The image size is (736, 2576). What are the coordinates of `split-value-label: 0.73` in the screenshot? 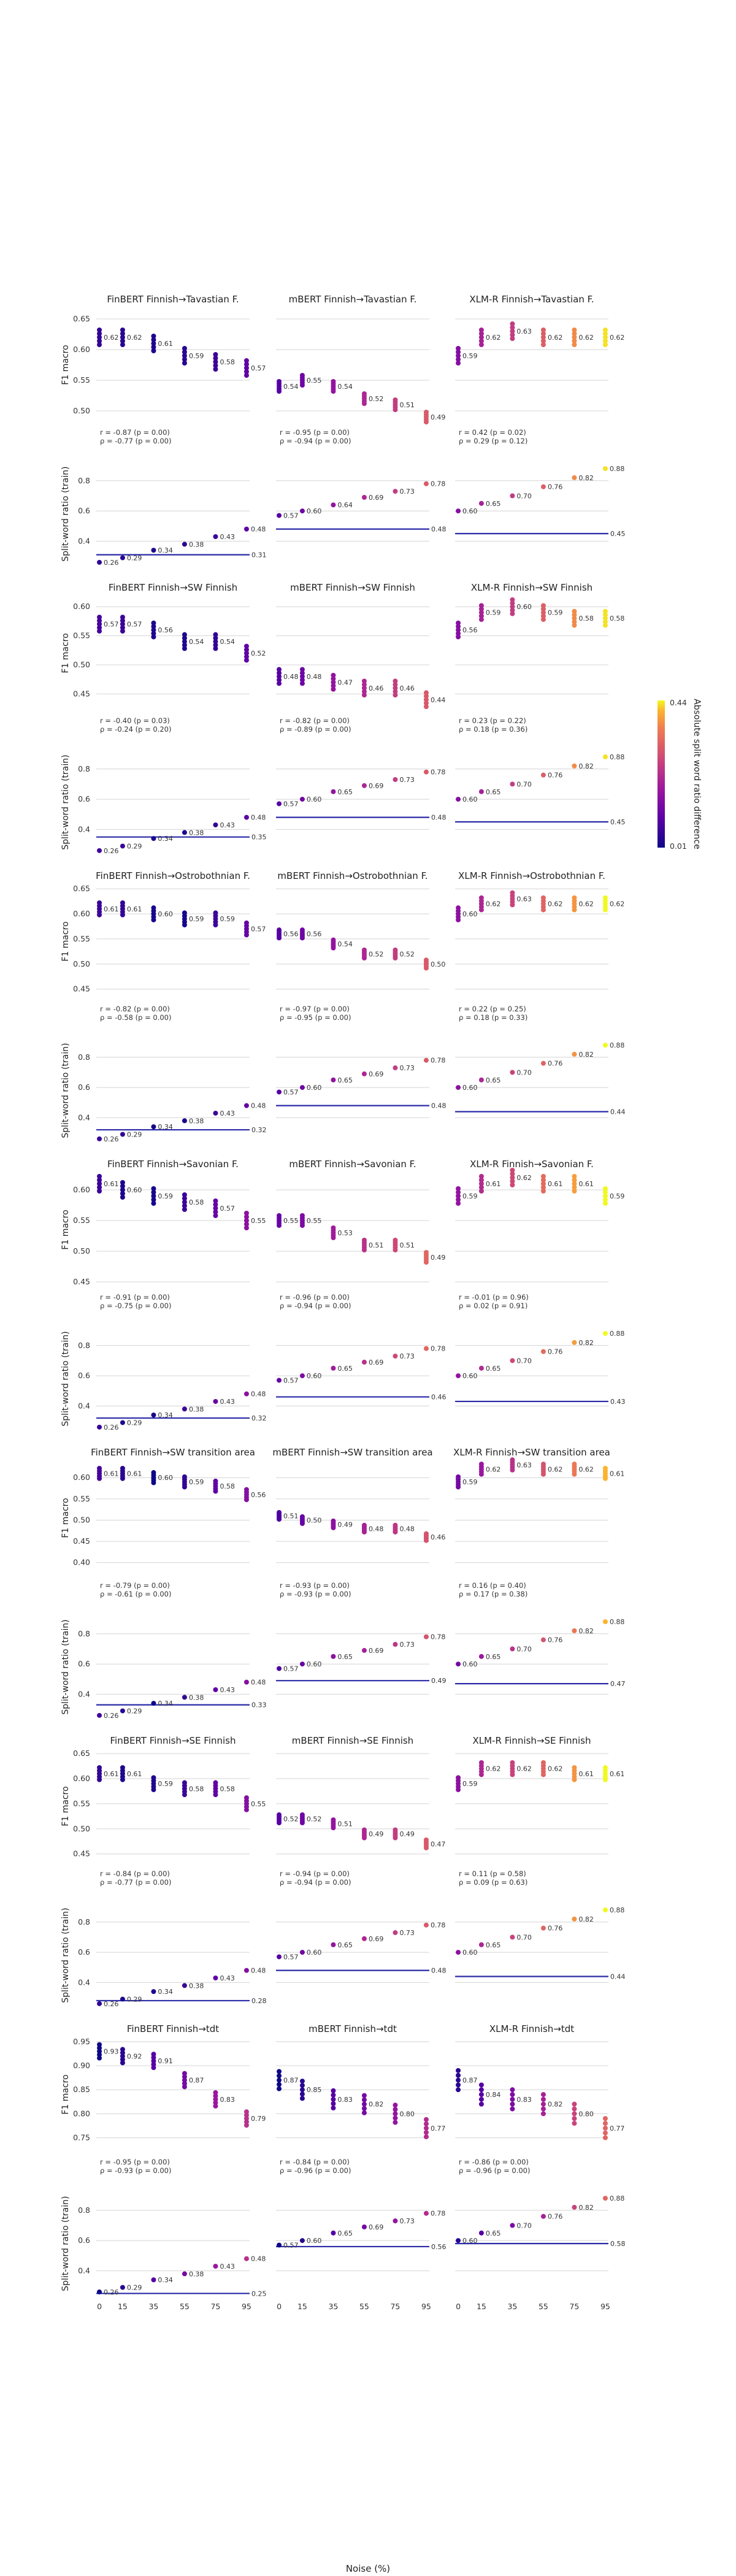 It's located at (407, 1068).